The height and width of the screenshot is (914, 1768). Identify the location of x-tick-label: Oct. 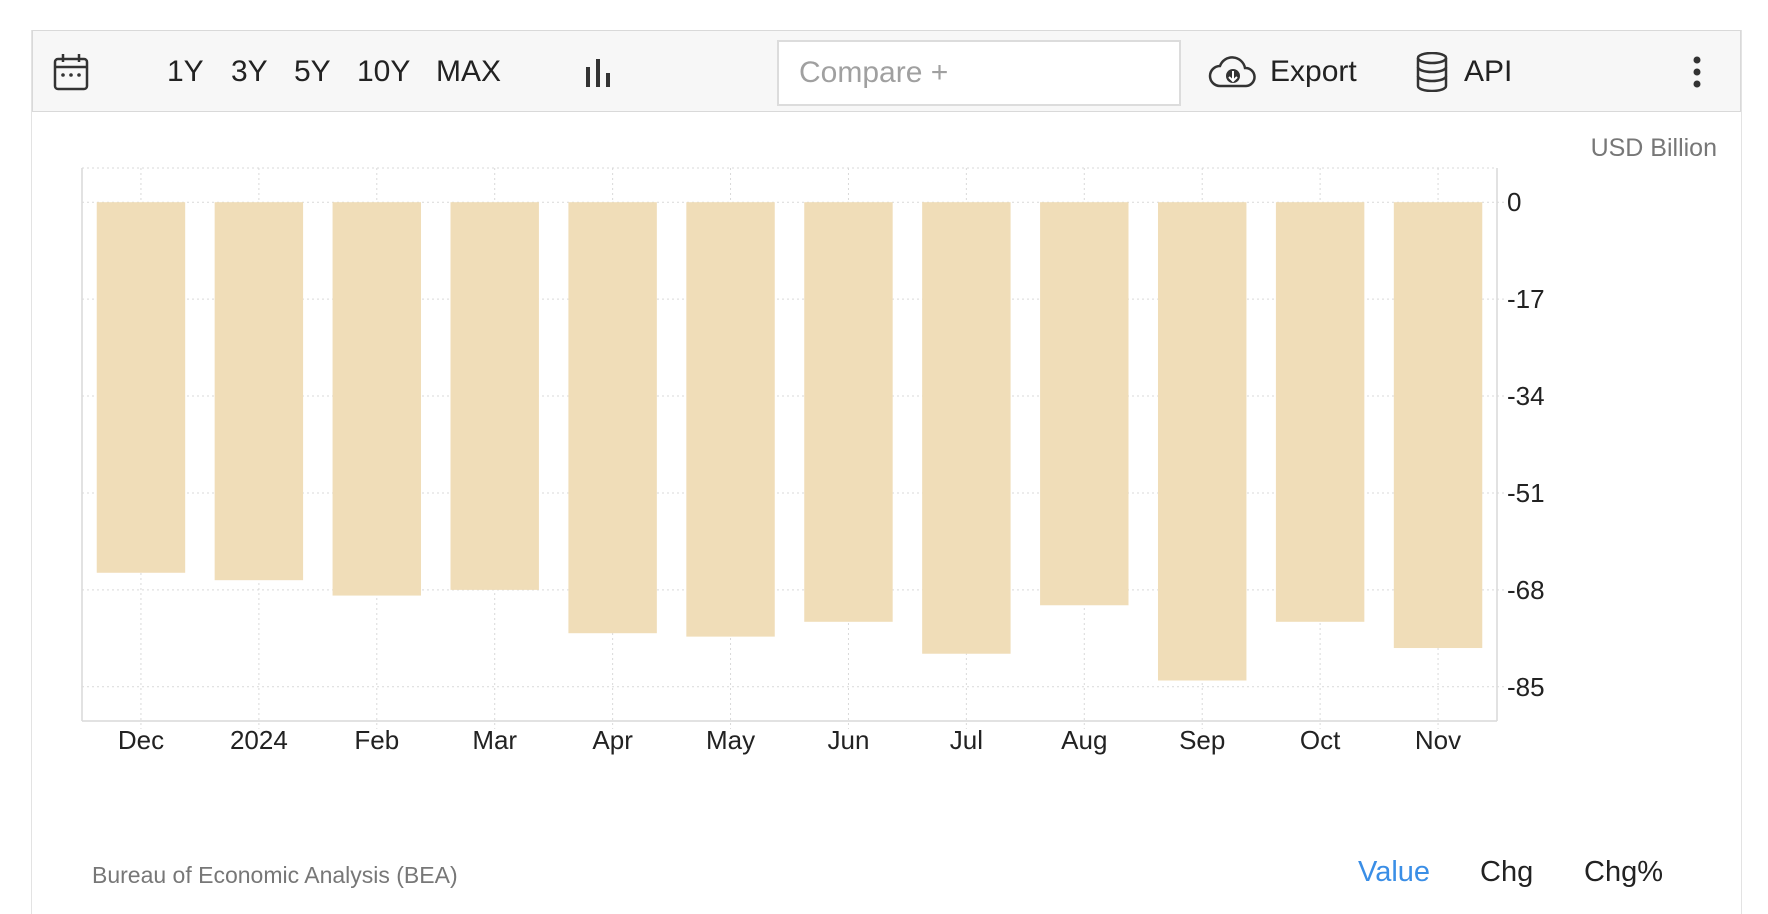
(1320, 740).